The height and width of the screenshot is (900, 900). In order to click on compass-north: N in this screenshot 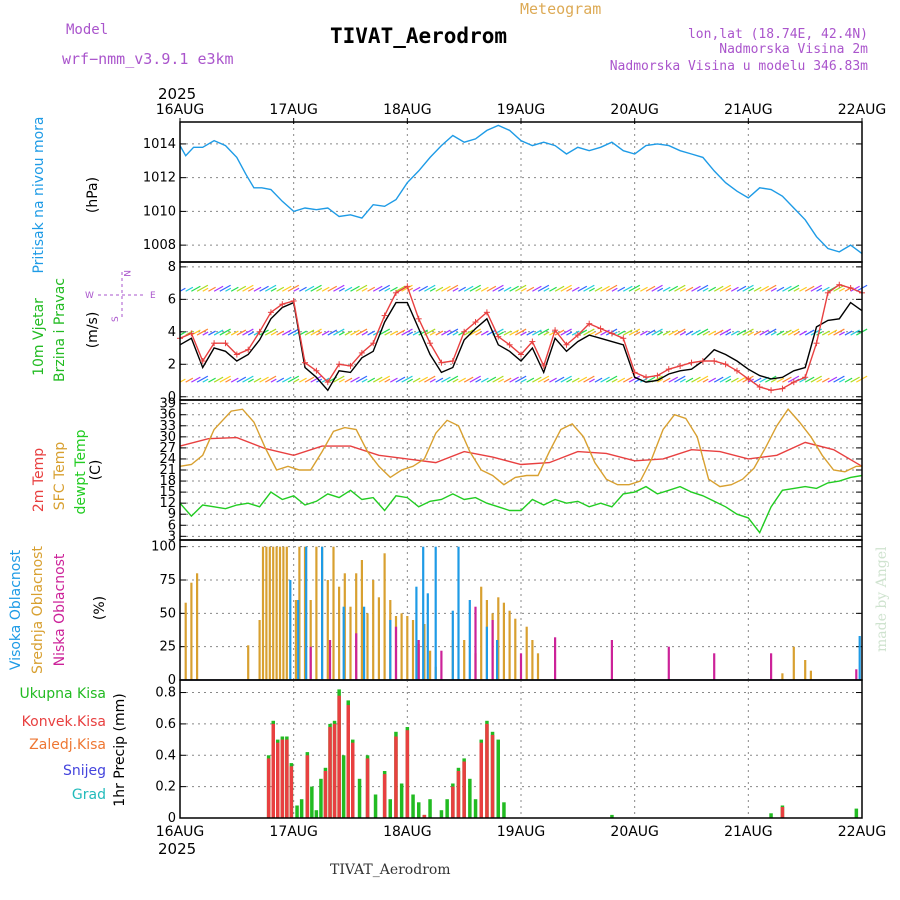, I will do `click(126, 273)`.